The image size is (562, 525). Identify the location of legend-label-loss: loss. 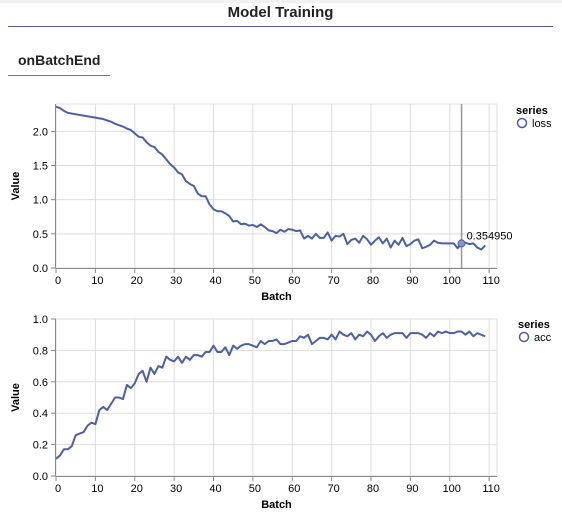
(542, 124).